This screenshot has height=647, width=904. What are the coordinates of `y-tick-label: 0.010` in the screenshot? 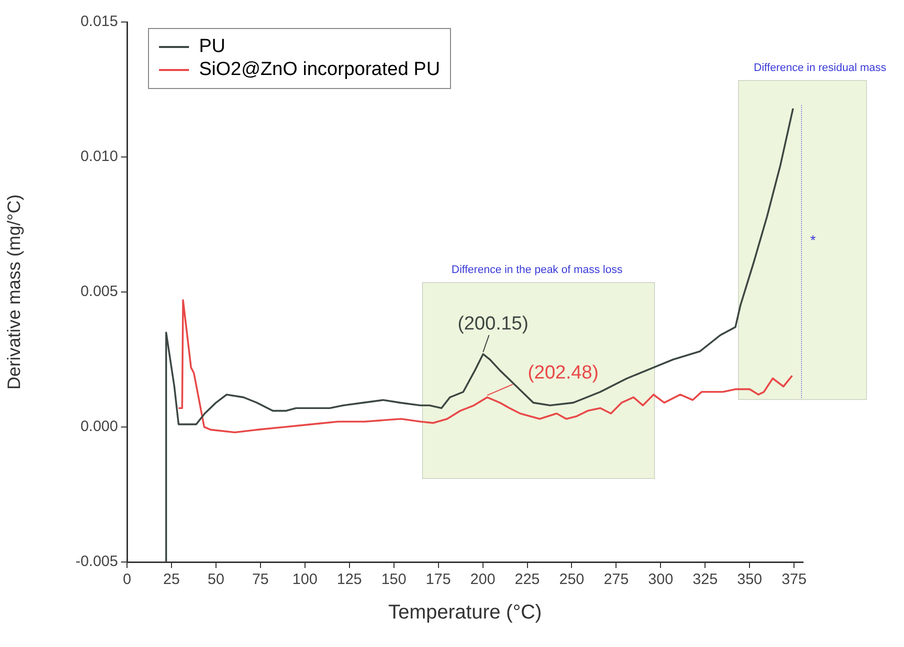 It's located at (99, 157).